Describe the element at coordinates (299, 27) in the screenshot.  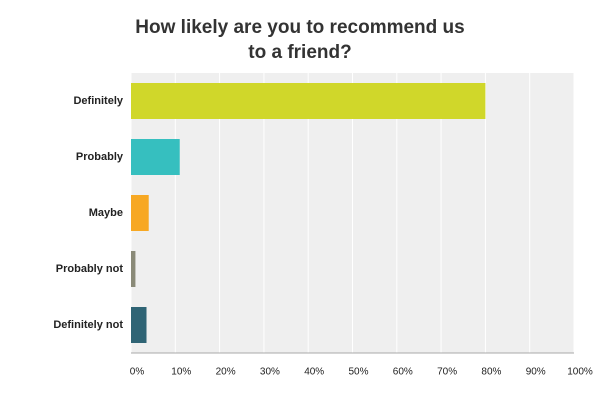
I see `chart-title: How likely are you to recommend us` at that location.